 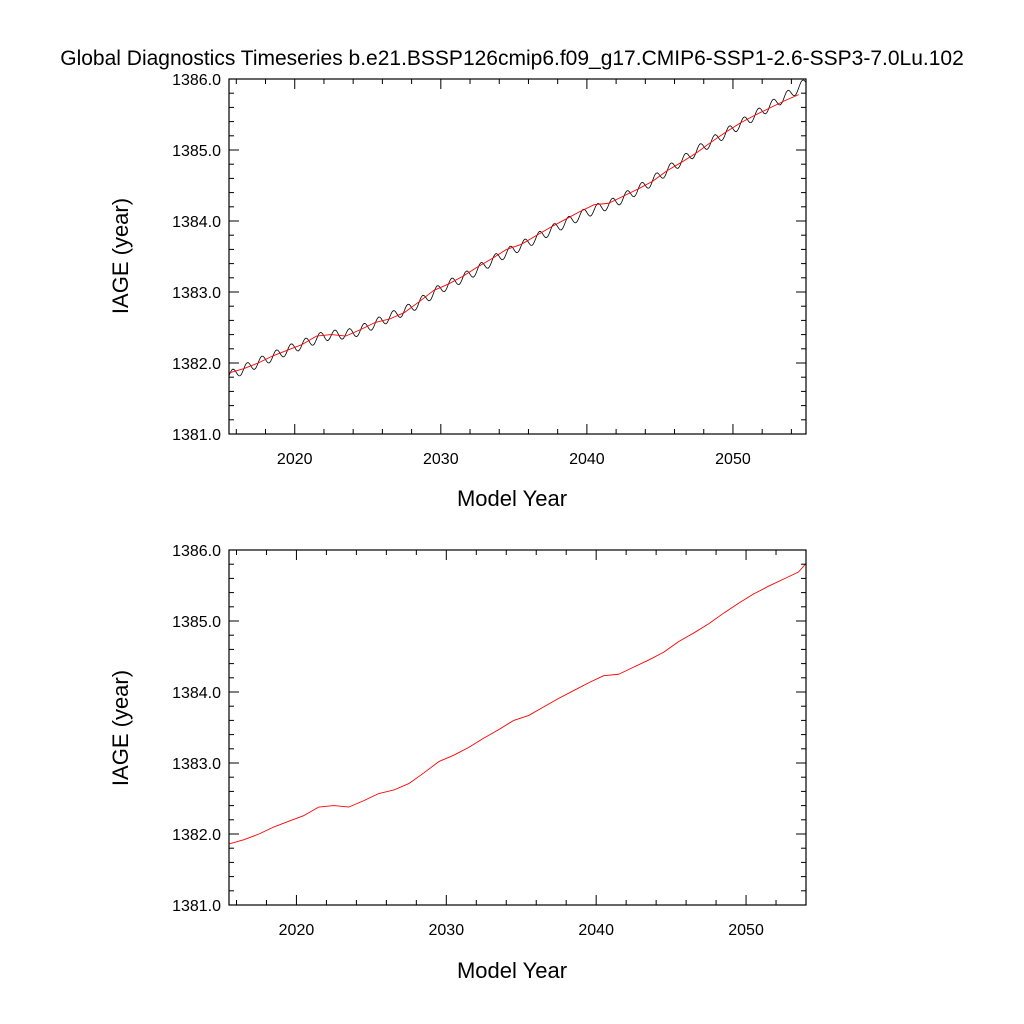 What do you see at coordinates (196, 222) in the screenshot?
I see `top-panel-y-tick-label: 1384.0` at bounding box center [196, 222].